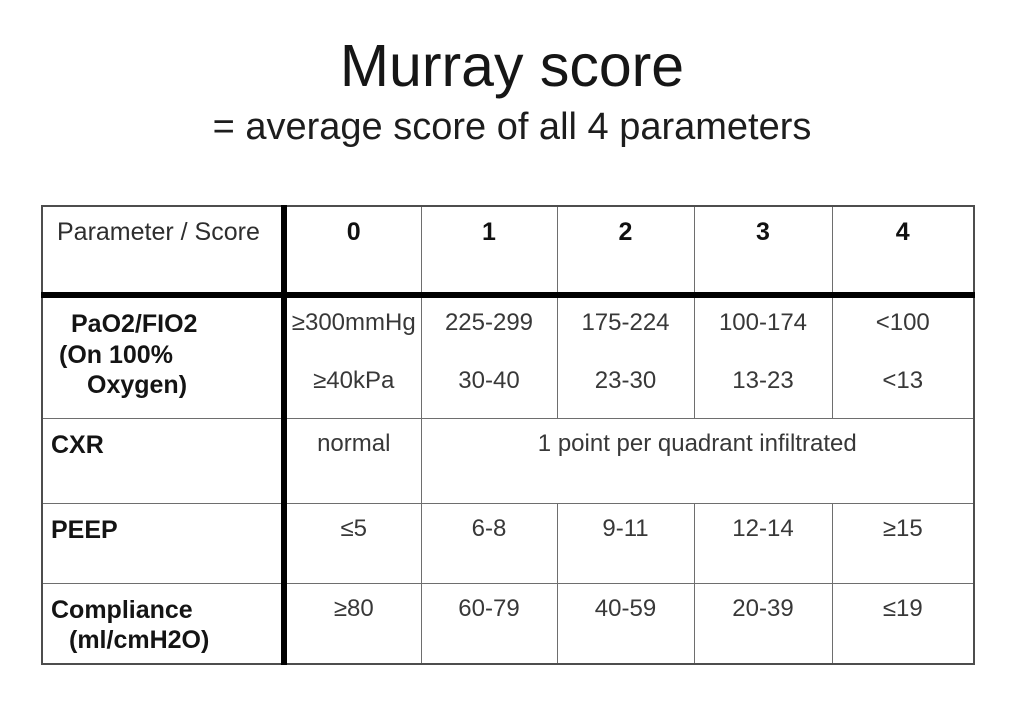 Image resolution: width=1024 pixels, height=708 pixels. Describe the element at coordinates (164, 251) in the screenshot. I see `header-parameter-score: Parameter / Score` at that location.